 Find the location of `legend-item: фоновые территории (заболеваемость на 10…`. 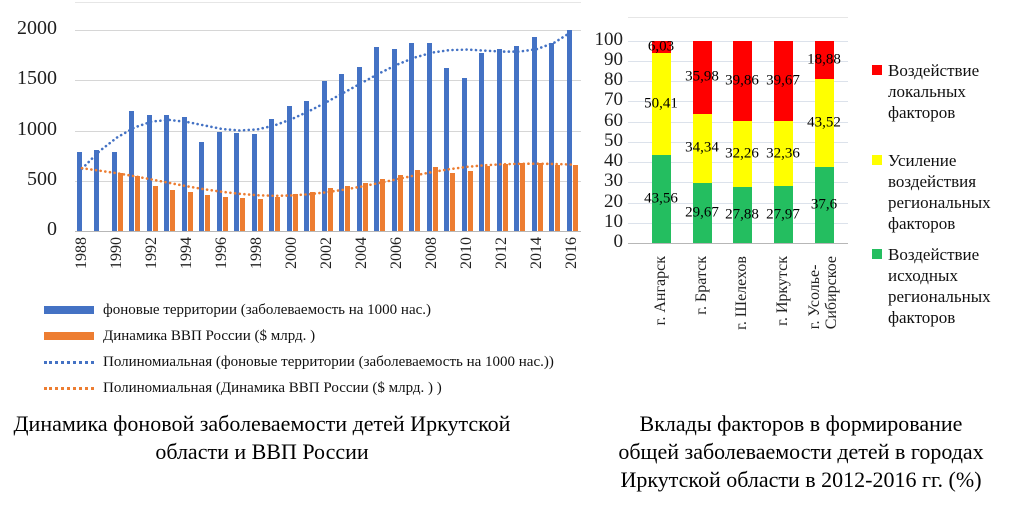

legend-item: фоновые территории (заболеваемость на 10… is located at coordinates (309, 310).